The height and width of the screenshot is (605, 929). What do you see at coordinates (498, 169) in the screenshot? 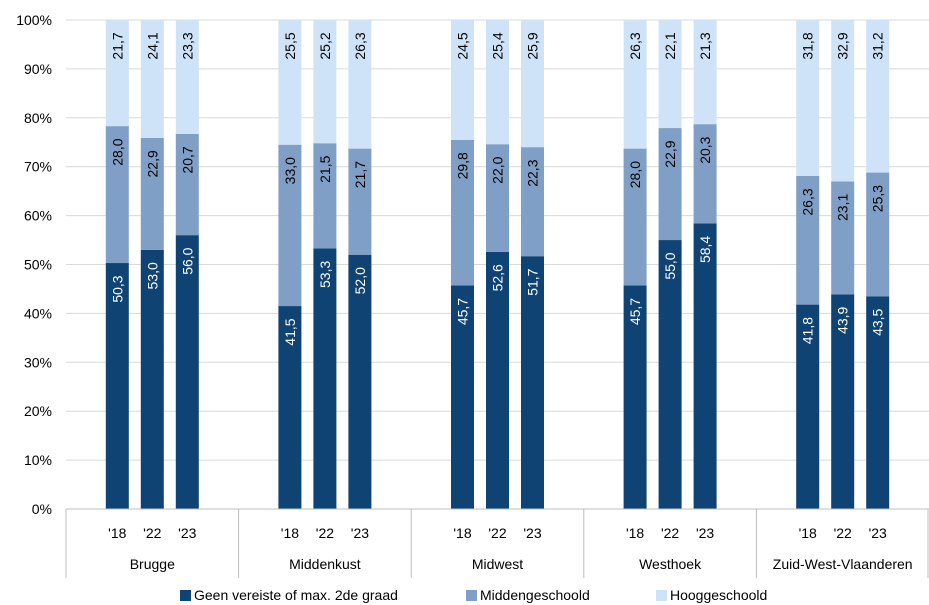
I see `data-label: 22,0` at bounding box center [498, 169].